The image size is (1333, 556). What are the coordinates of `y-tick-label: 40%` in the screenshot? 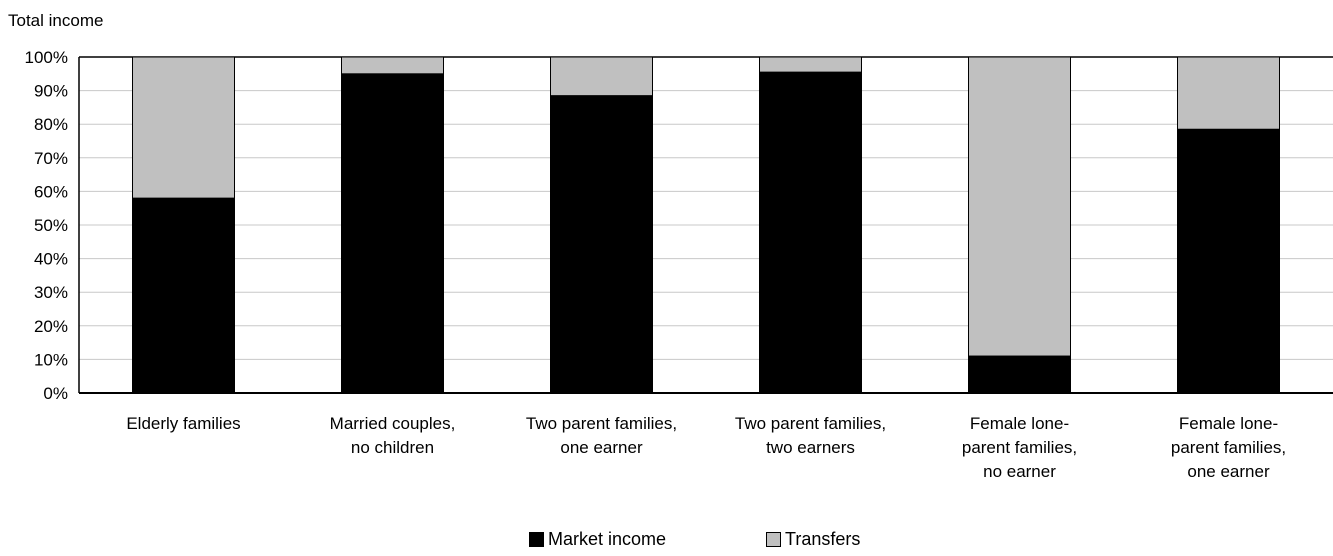 It's located at (51, 259).